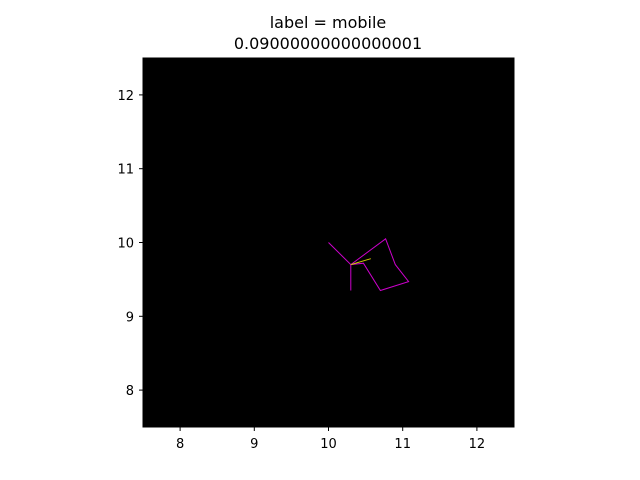  I want to click on x-tick-label: 10, so click(328, 444).